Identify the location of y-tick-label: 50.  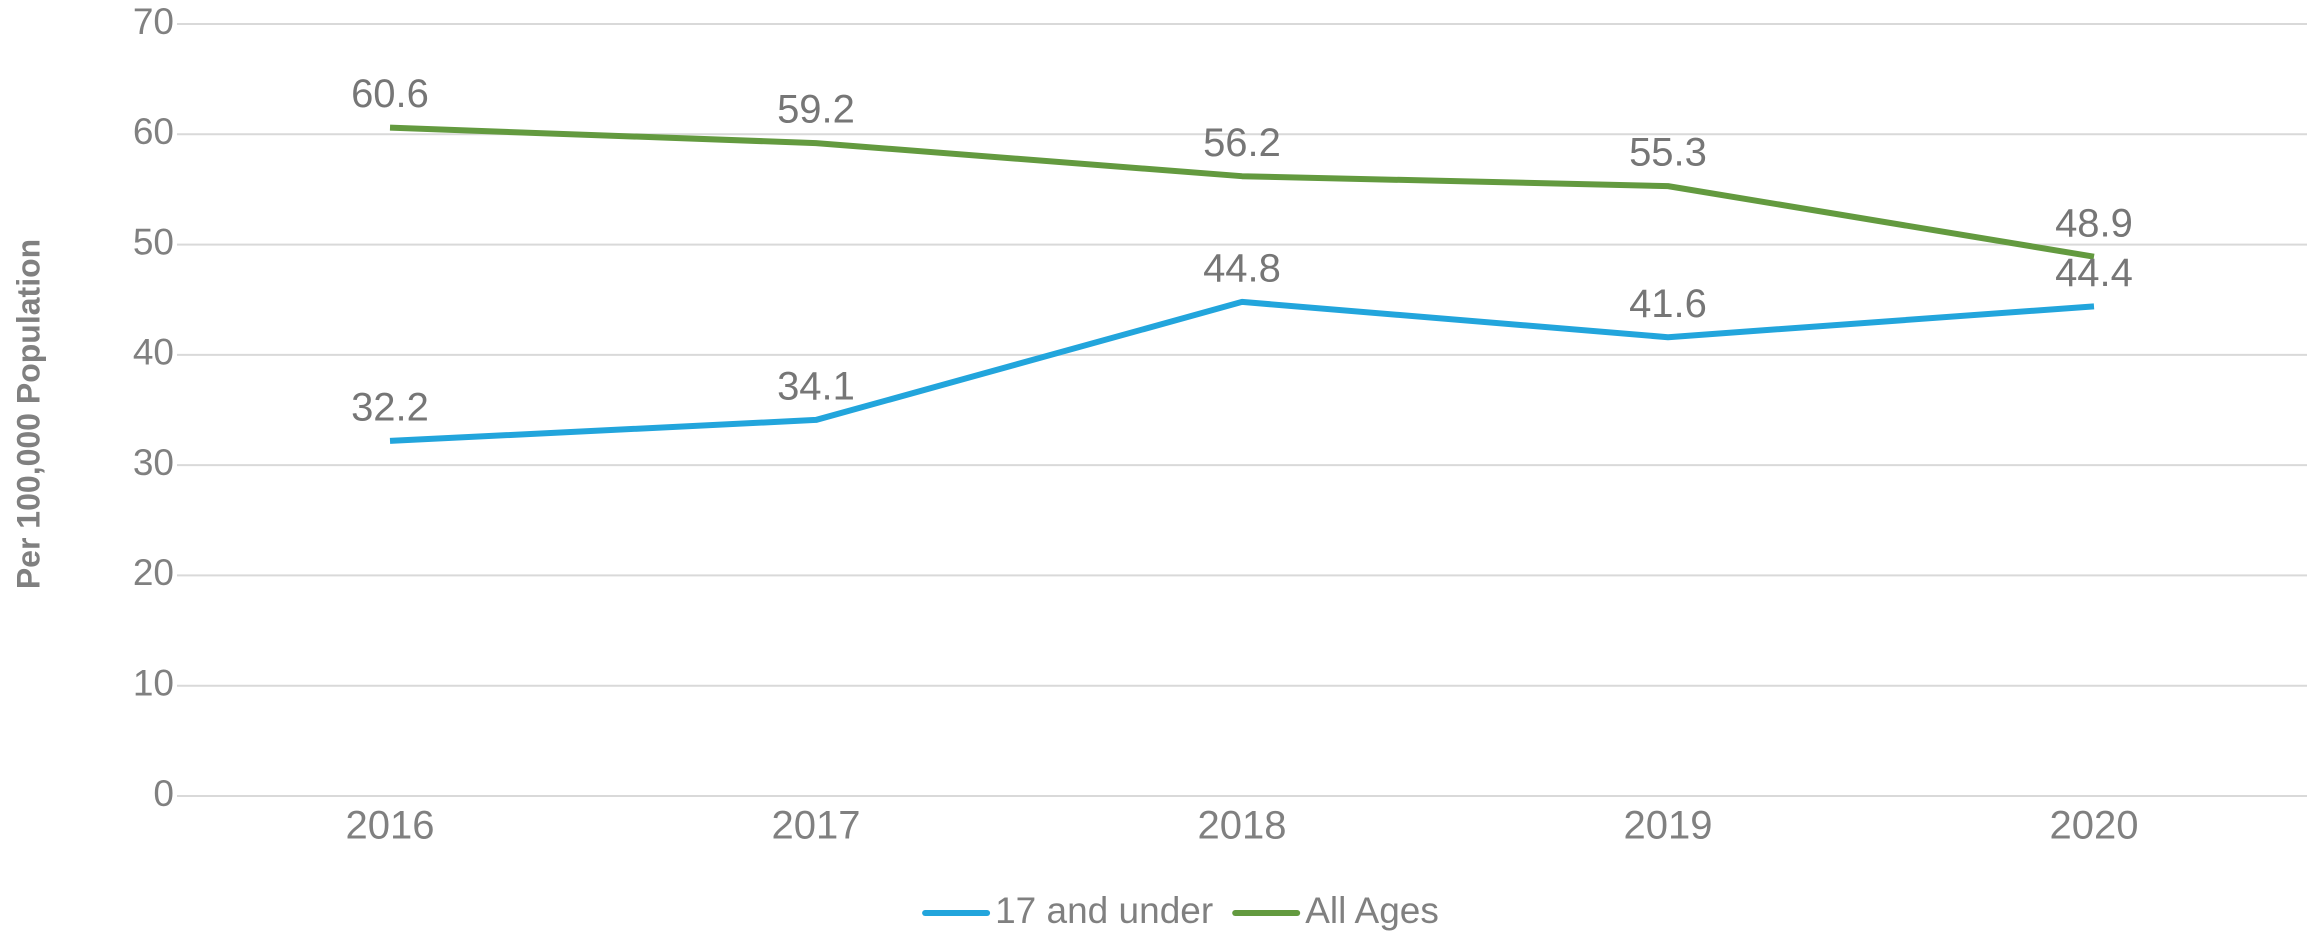
(153, 241).